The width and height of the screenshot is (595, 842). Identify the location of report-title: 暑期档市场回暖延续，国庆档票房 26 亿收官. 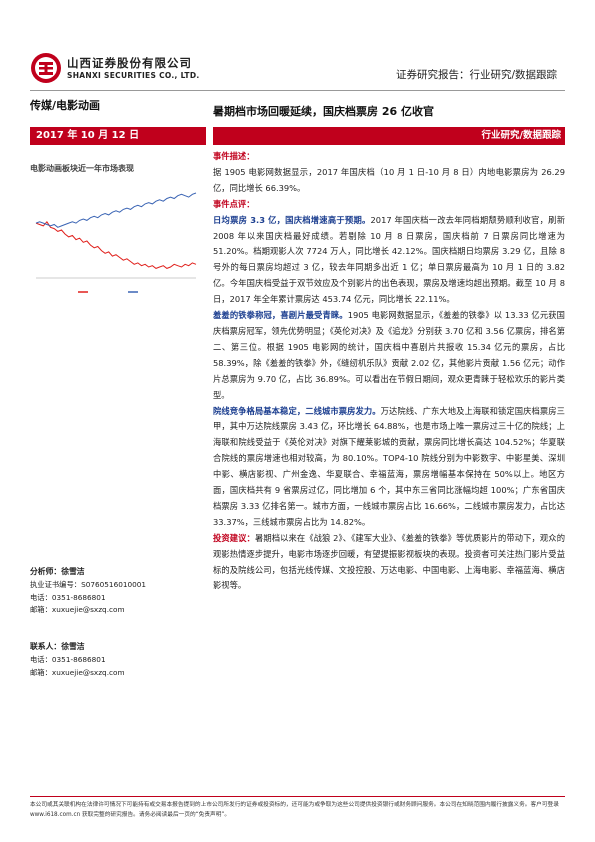
(323, 111).